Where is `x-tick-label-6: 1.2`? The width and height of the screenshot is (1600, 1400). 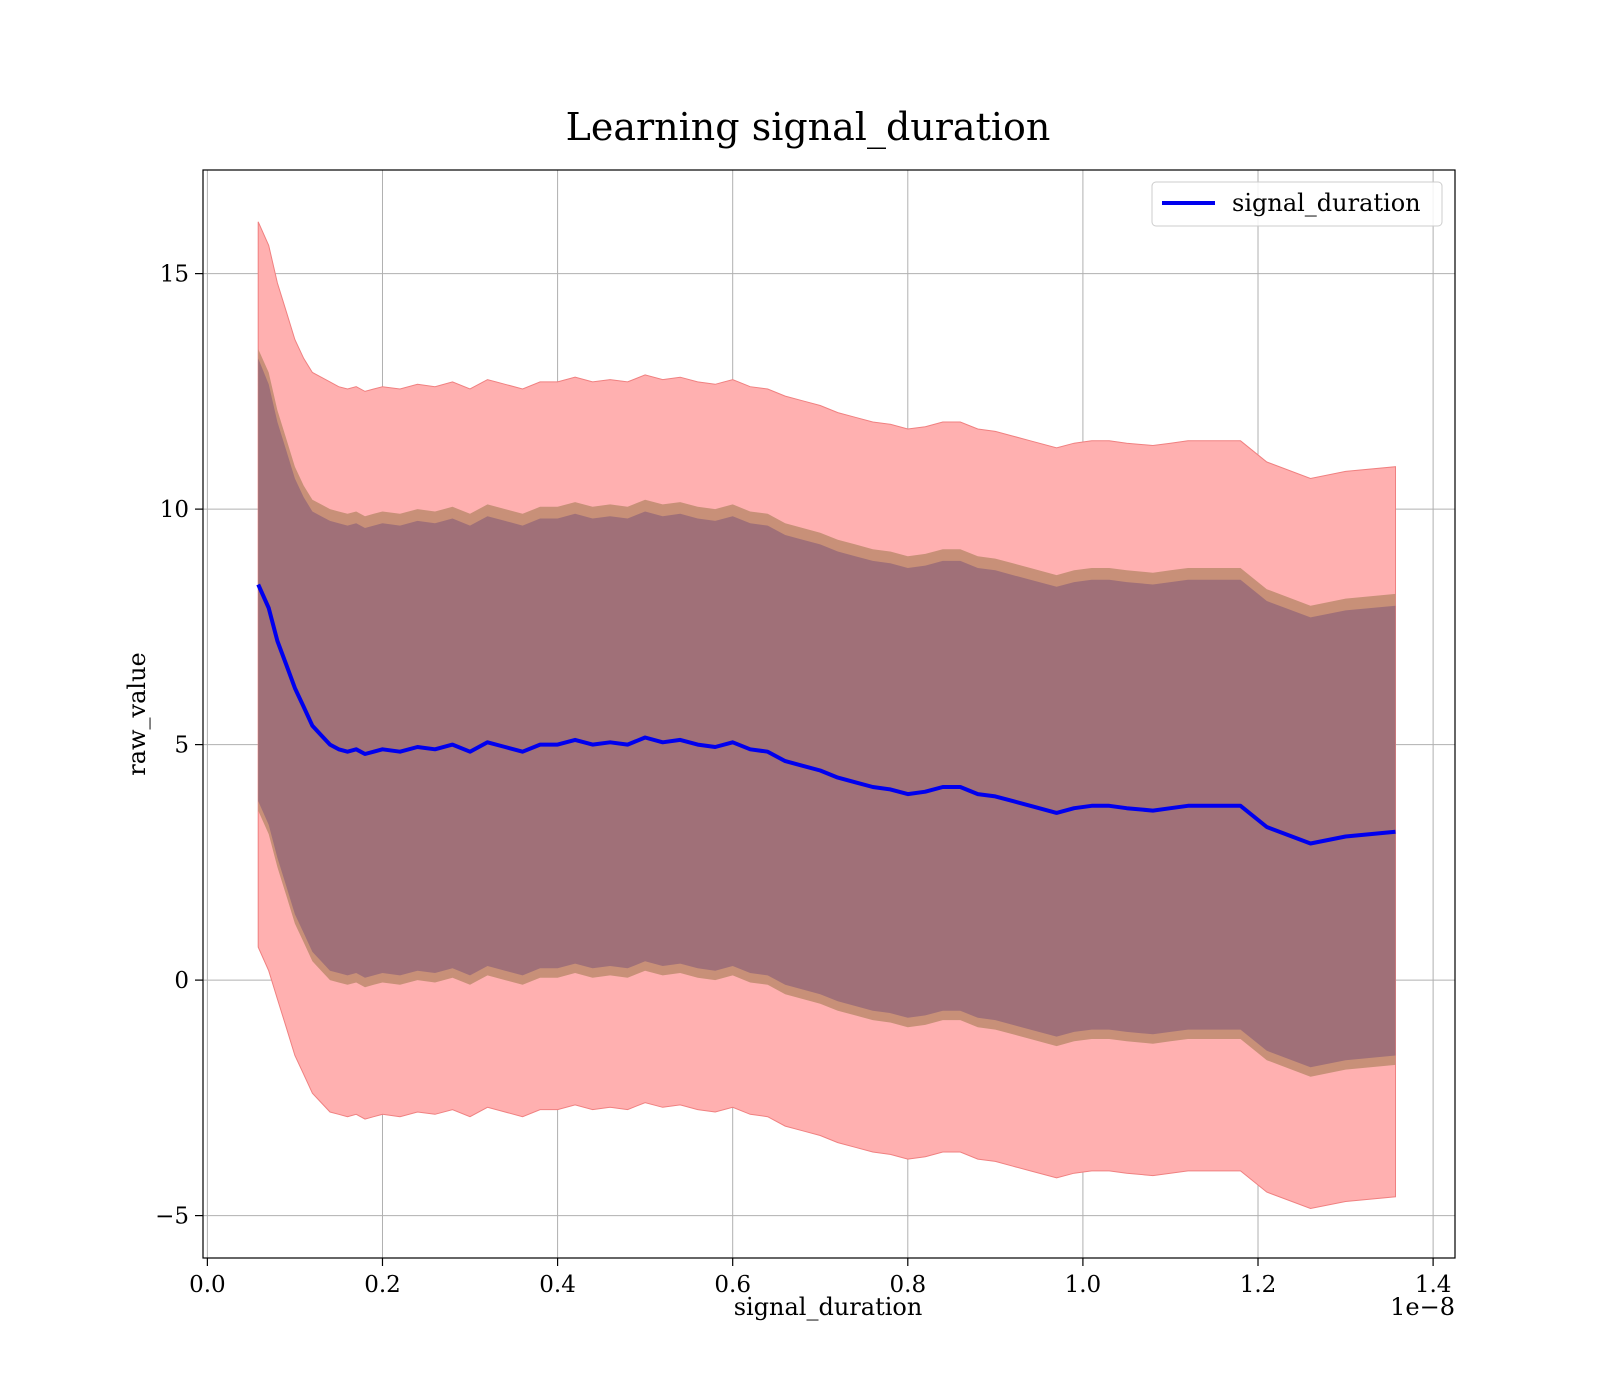 x-tick-label-6: 1.2 is located at coordinates (1258, 1285).